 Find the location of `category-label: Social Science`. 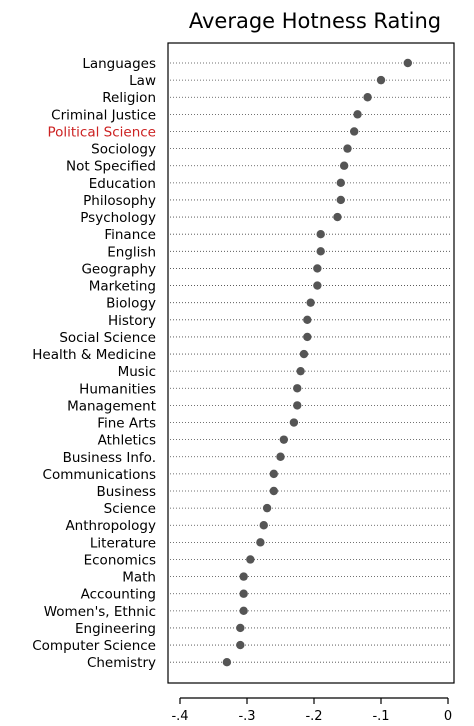

category-label: Social Science is located at coordinates (107, 338).